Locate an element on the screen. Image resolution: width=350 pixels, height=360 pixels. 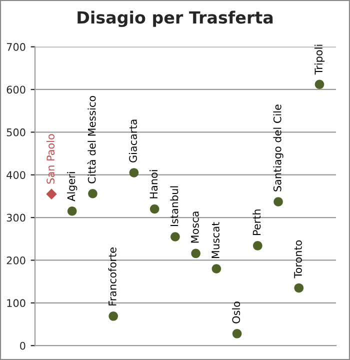
x-tick-label: San Paolo is located at coordinates (50, 159).